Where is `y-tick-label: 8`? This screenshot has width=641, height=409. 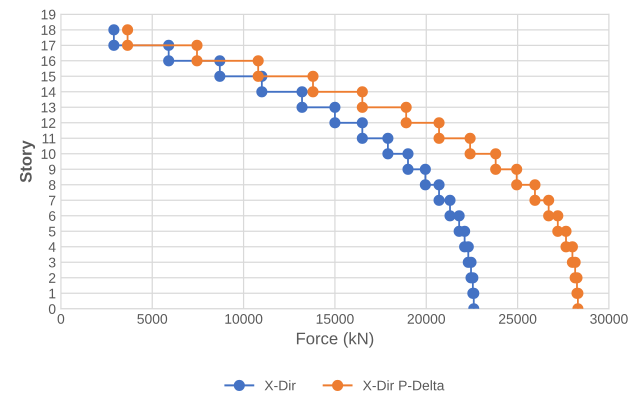
y-tick-label: 8 is located at coordinates (52, 185).